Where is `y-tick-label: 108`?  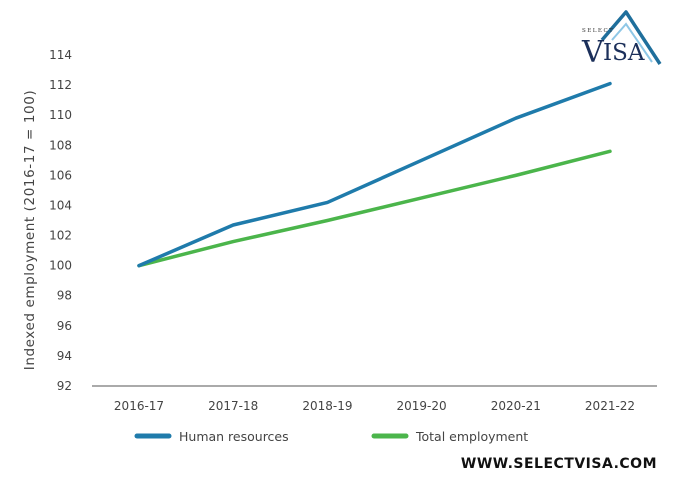 y-tick-label: 108 is located at coordinates (60, 145).